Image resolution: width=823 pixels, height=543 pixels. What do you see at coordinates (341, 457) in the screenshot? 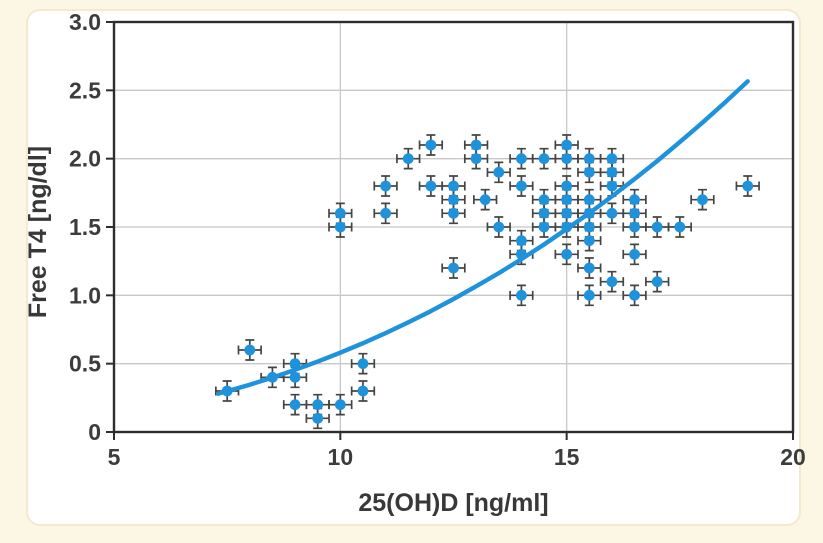
I see `x-tick-label: 10` at bounding box center [341, 457].